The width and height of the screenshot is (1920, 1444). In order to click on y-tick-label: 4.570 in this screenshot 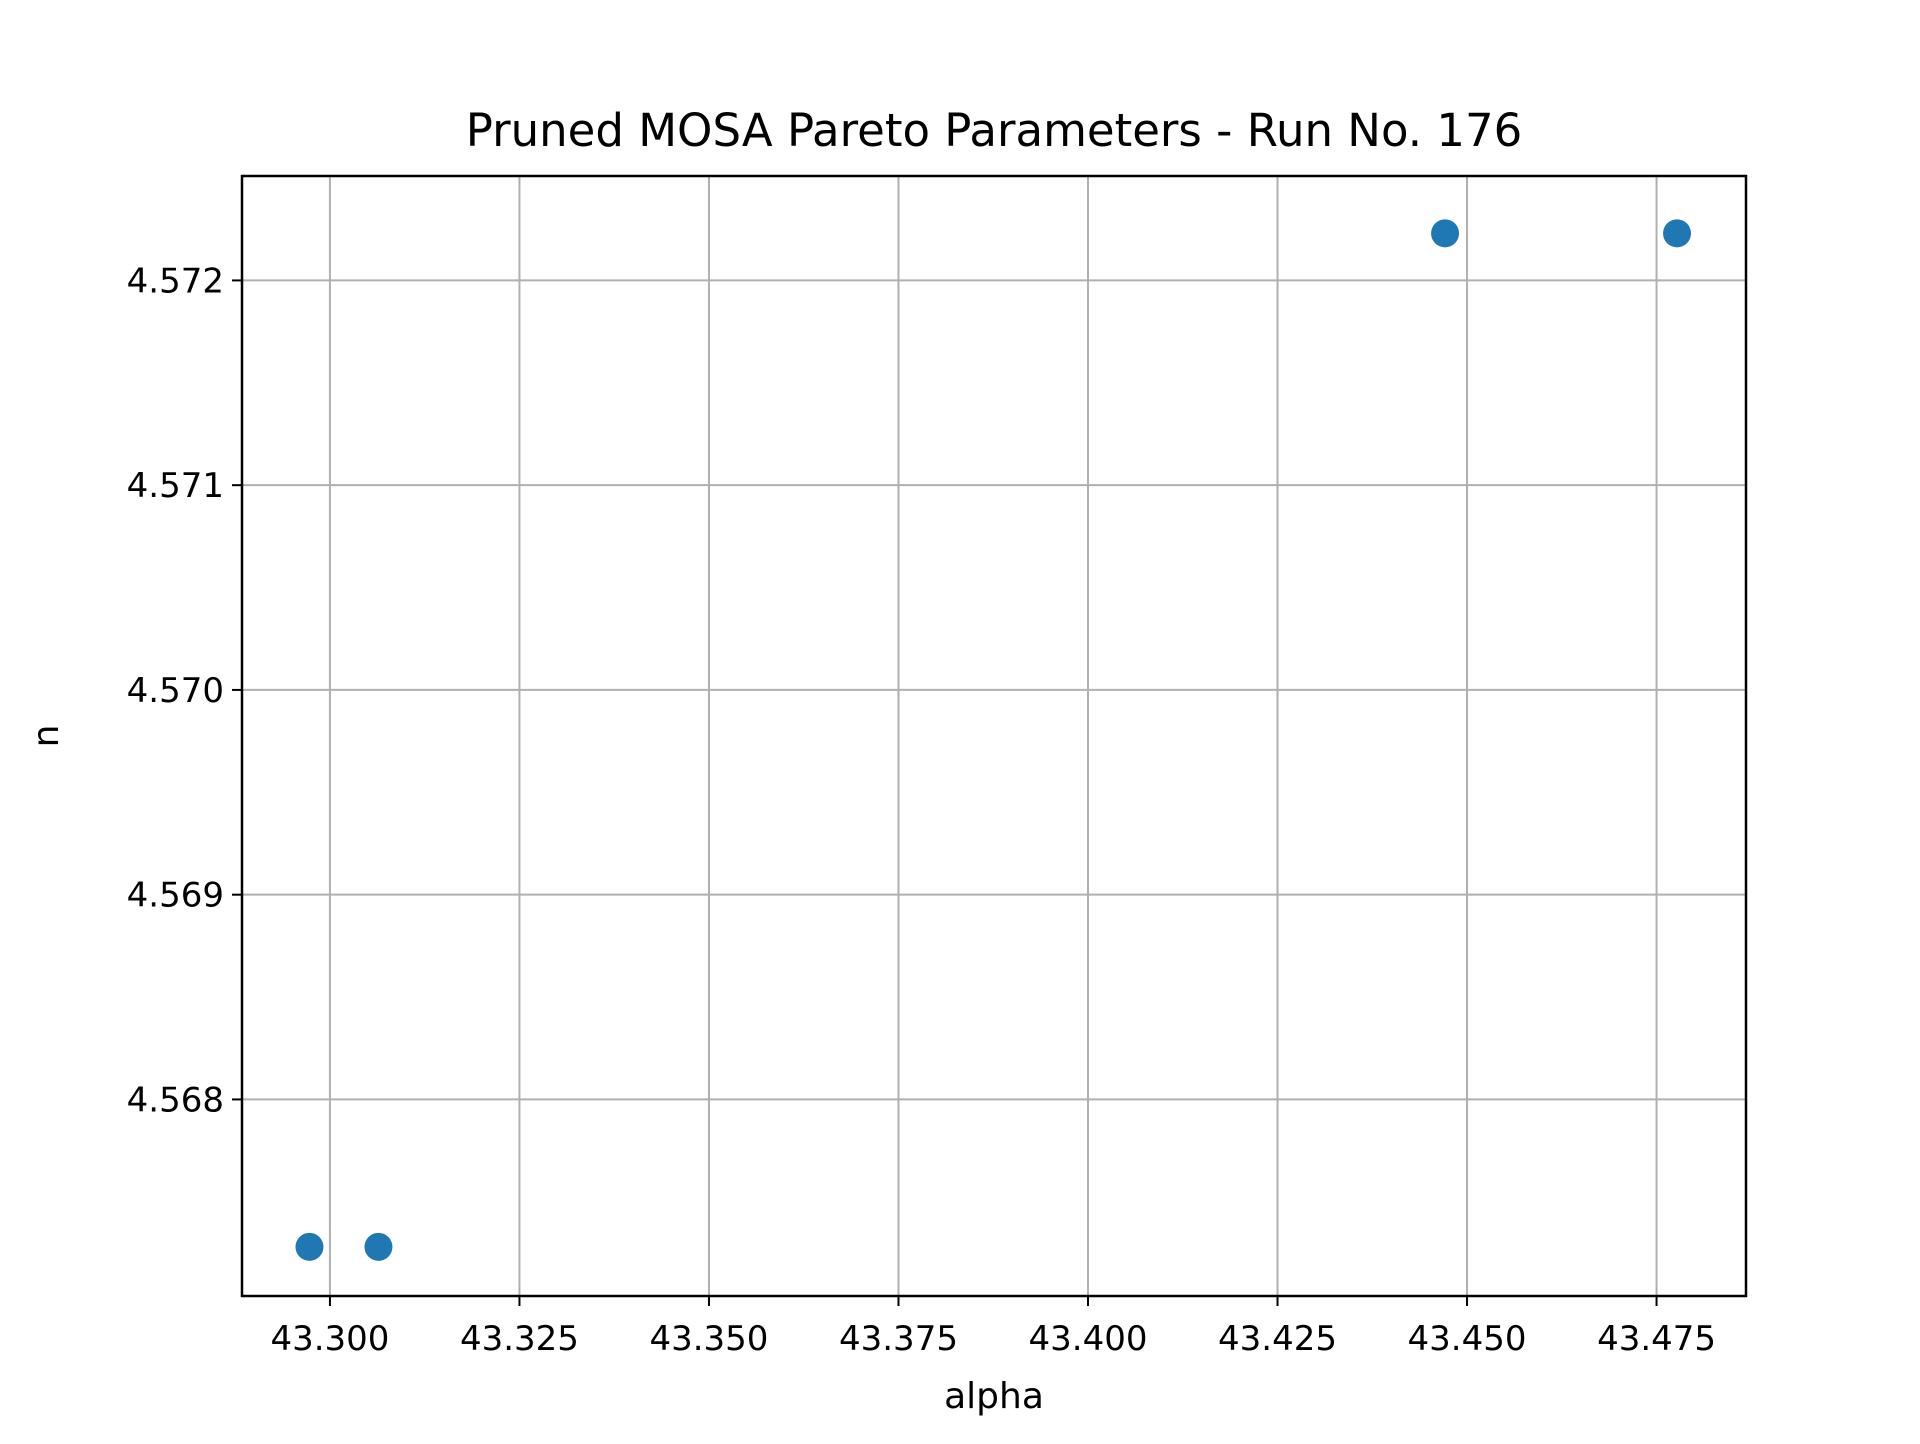, I will do `click(175, 691)`.